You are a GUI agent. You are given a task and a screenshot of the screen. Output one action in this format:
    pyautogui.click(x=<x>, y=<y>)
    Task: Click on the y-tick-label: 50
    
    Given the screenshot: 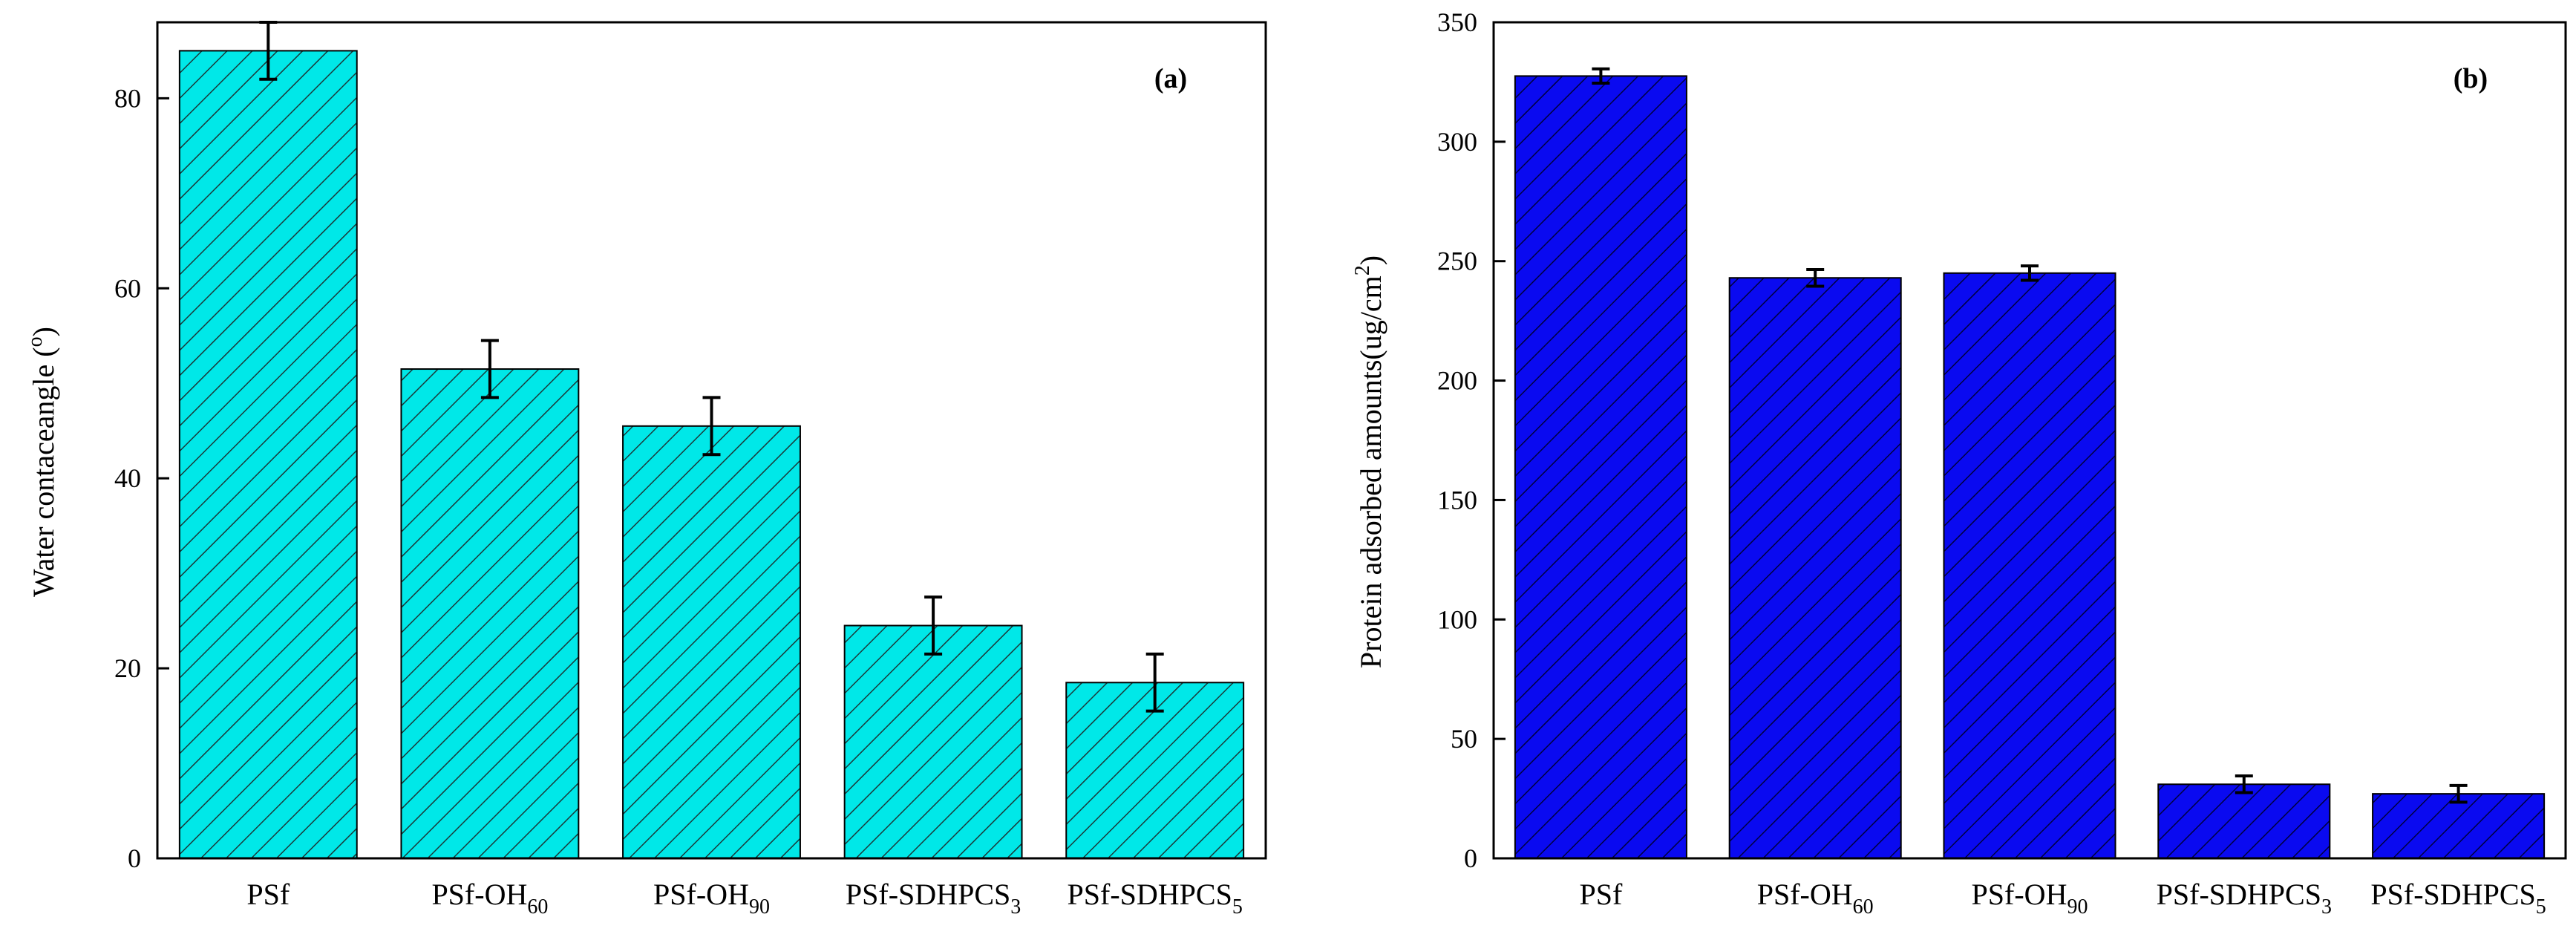 What is the action you would take?
    pyautogui.click(x=1464, y=739)
    